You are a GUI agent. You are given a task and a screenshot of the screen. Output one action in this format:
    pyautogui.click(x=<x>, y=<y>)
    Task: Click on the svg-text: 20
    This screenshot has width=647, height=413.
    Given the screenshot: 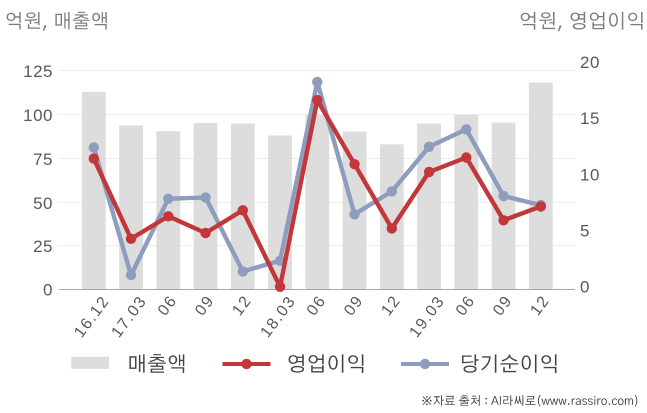 What is the action you would take?
    pyautogui.click(x=590, y=62)
    